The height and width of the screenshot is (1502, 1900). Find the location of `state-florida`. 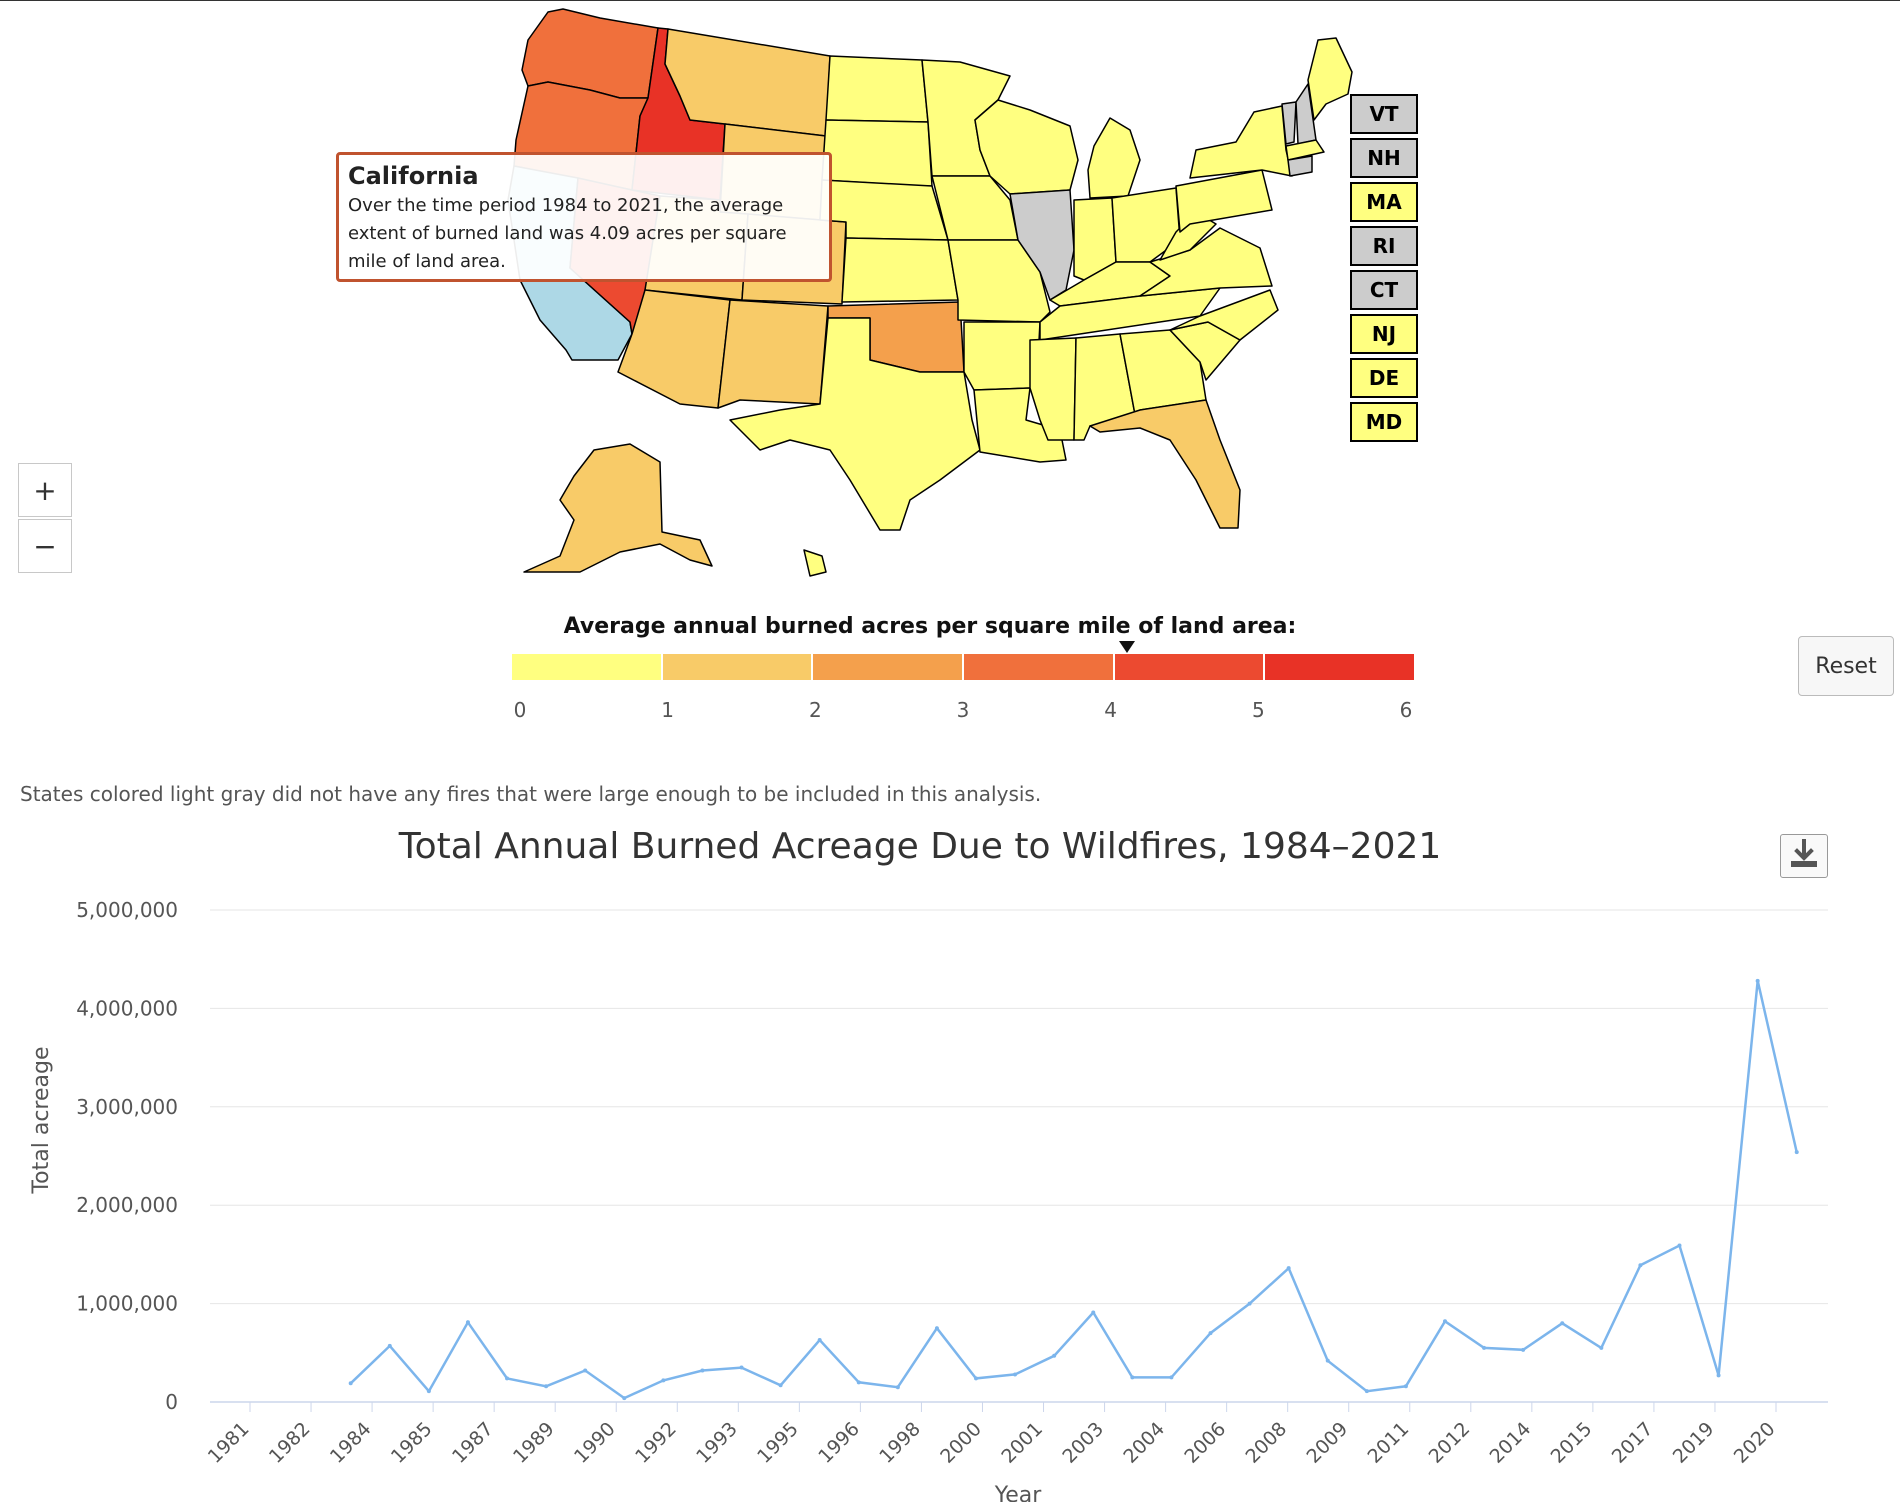

state-florida is located at coordinates (1165, 464).